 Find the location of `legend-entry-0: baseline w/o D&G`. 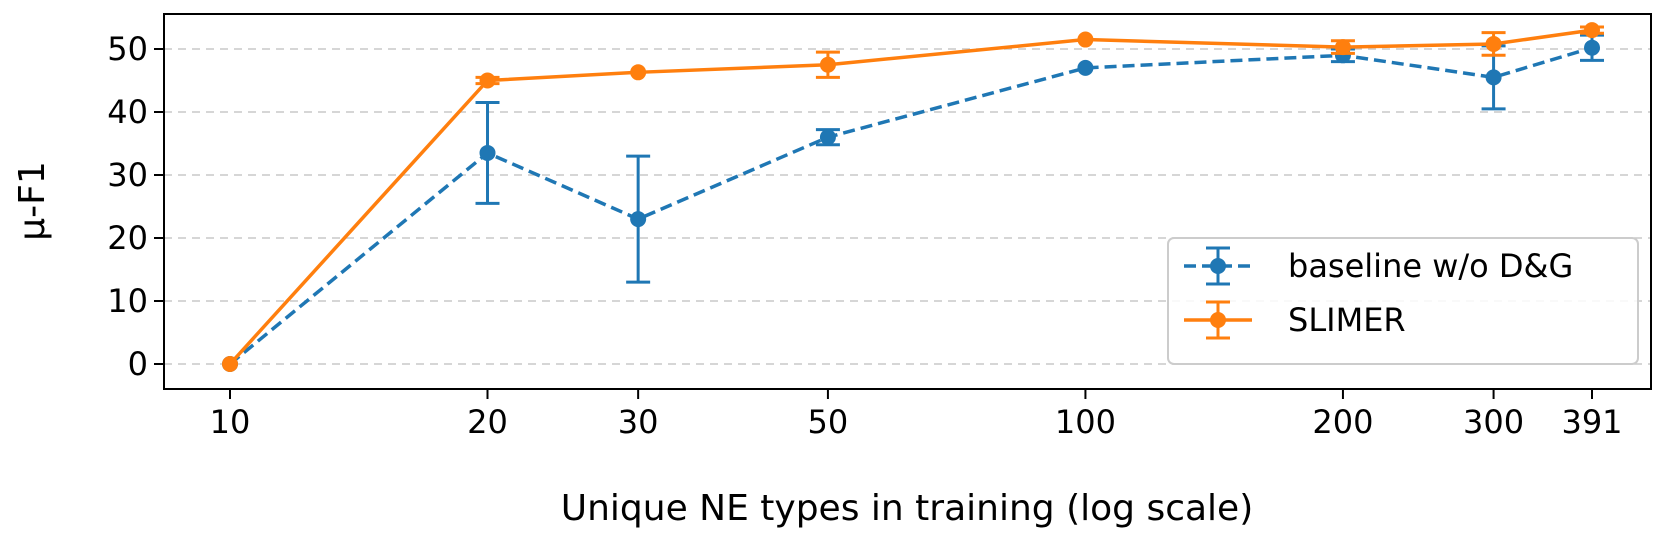

legend-entry-0: baseline w/o D&G is located at coordinates (1378, 266).